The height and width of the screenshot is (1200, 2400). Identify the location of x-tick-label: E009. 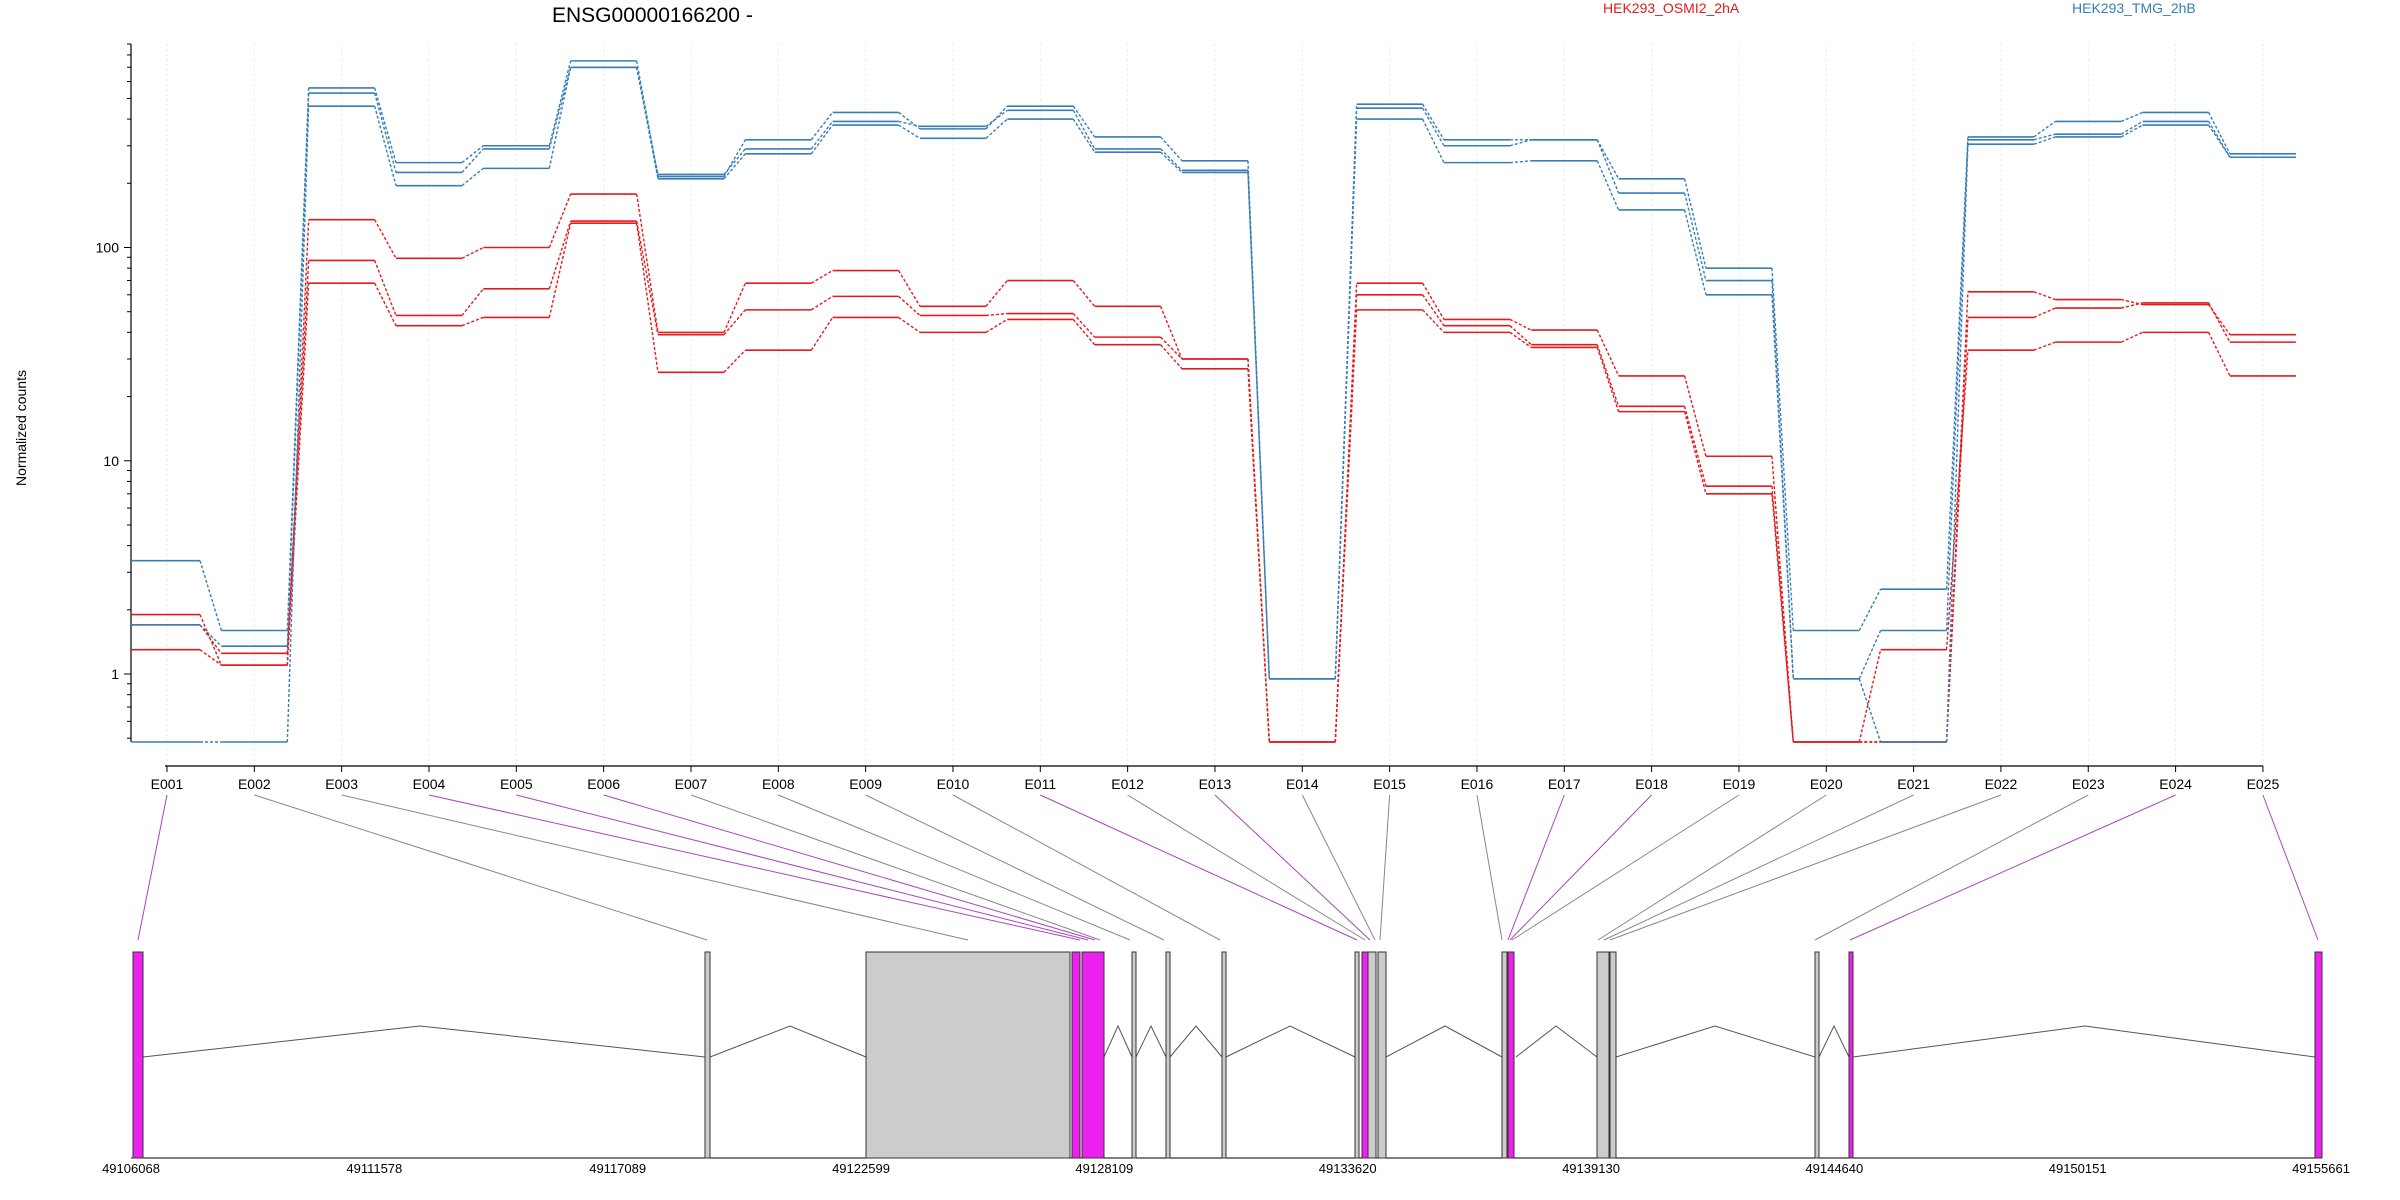
(865, 784).